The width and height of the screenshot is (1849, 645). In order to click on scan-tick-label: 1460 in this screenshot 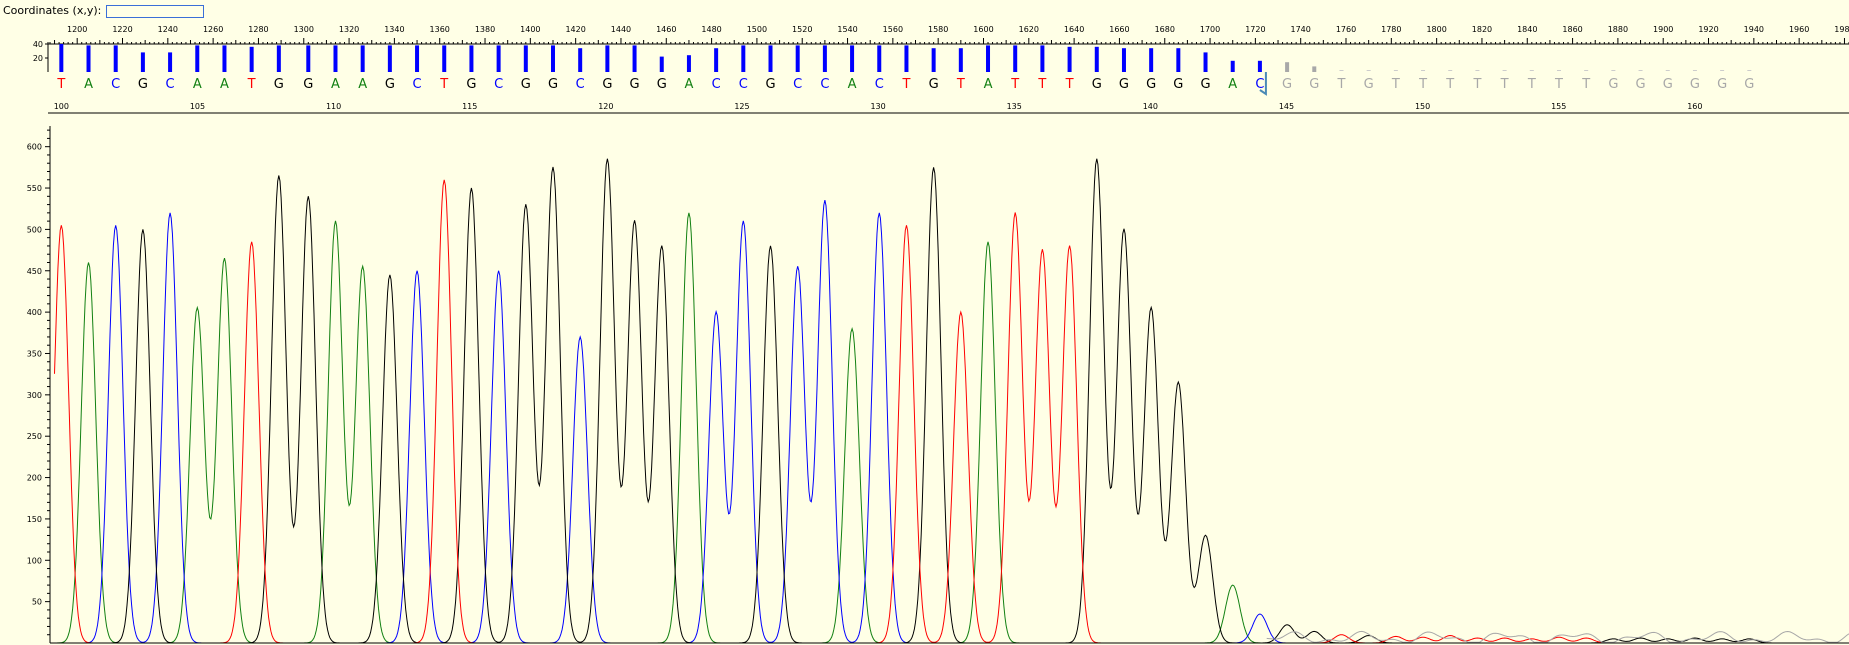, I will do `click(666, 29)`.